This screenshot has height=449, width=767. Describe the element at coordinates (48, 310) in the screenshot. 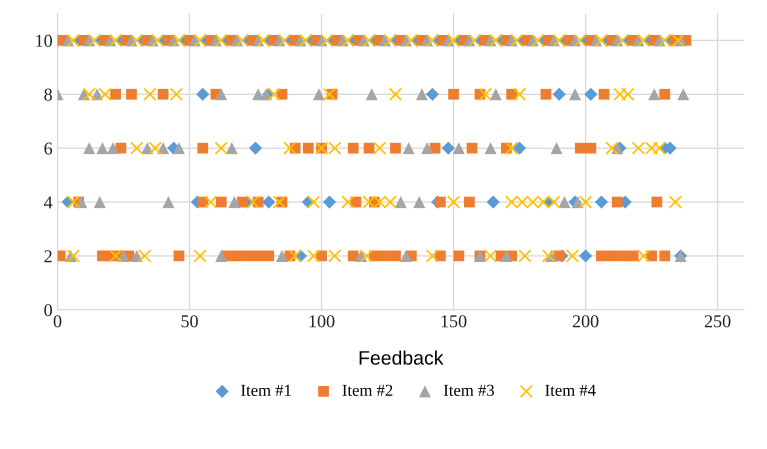

I see `y-tick-label: 0` at that location.